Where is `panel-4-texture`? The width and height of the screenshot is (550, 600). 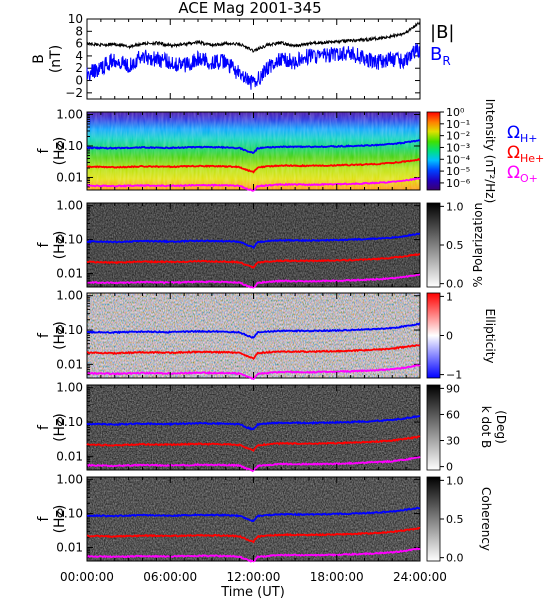
panel-4-texture is located at coordinates (253, 335).